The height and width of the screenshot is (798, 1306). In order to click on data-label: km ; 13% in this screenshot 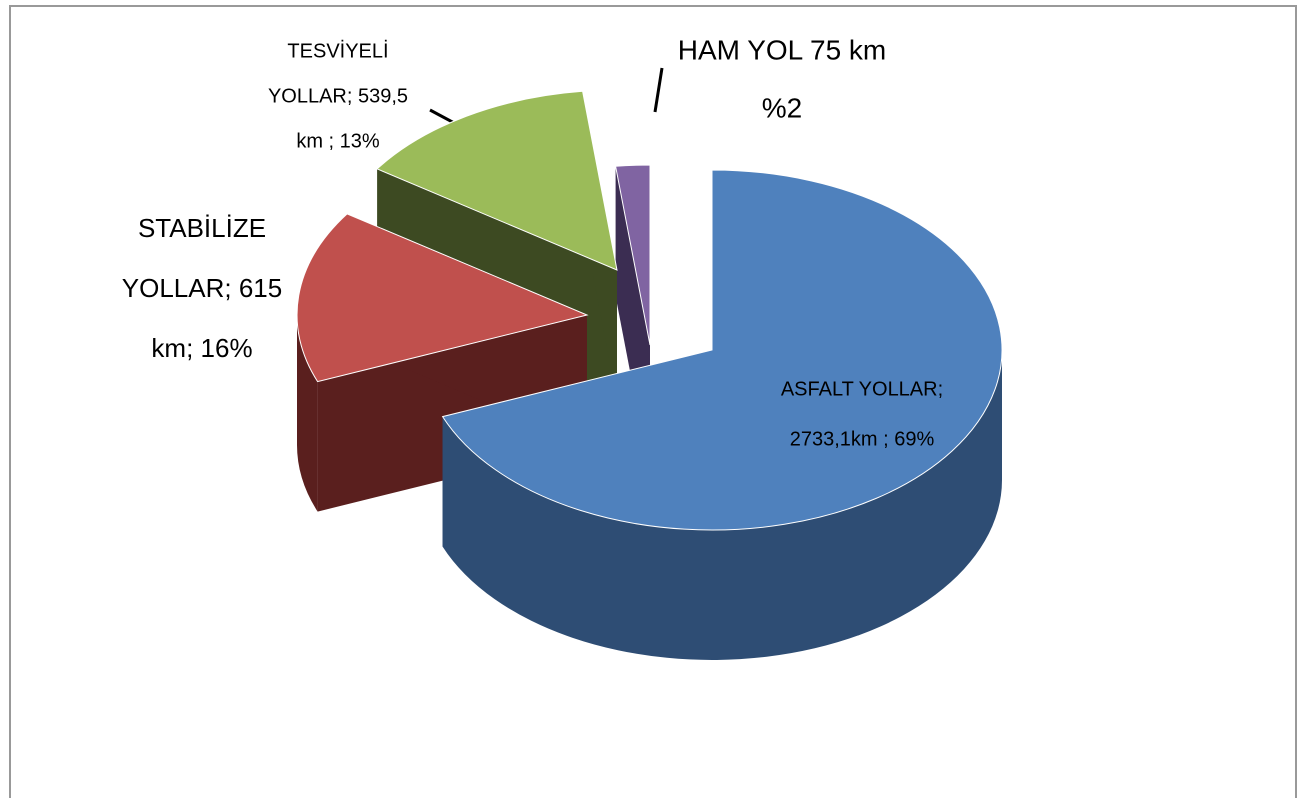, I will do `click(338, 141)`.